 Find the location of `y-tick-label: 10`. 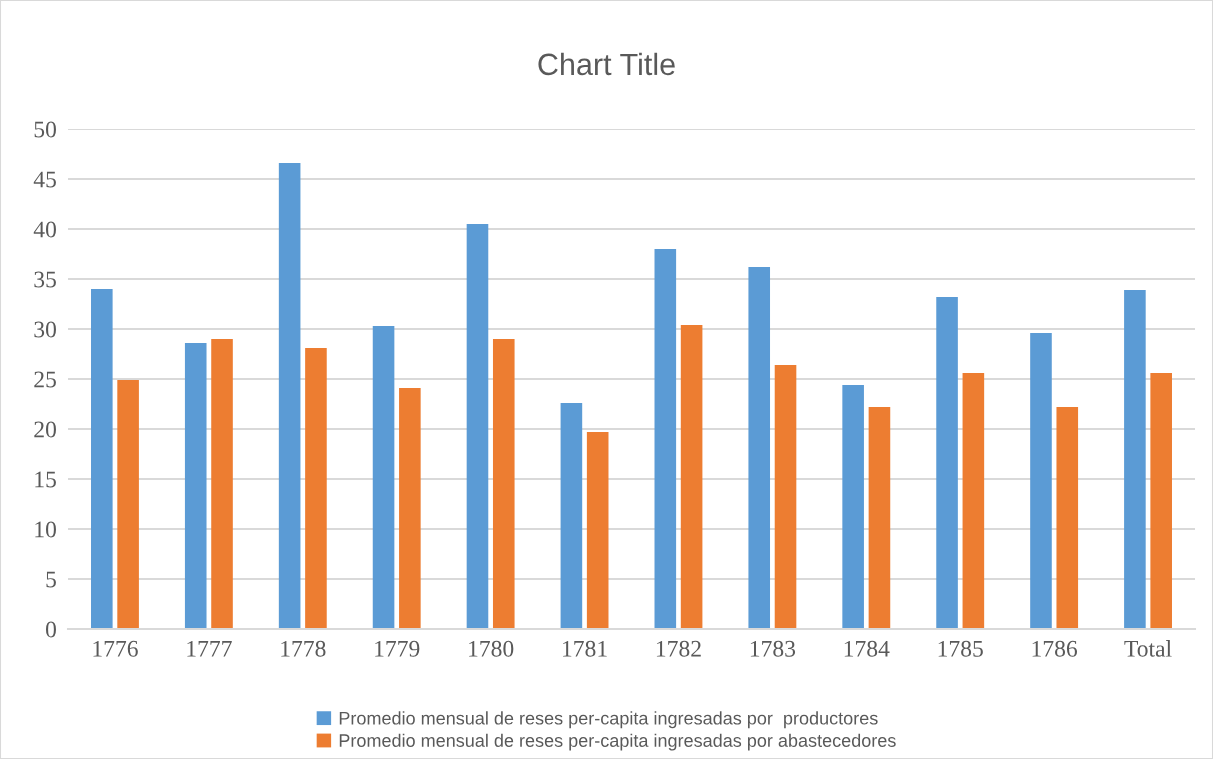

y-tick-label: 10 is located at coordinates (45, 529).